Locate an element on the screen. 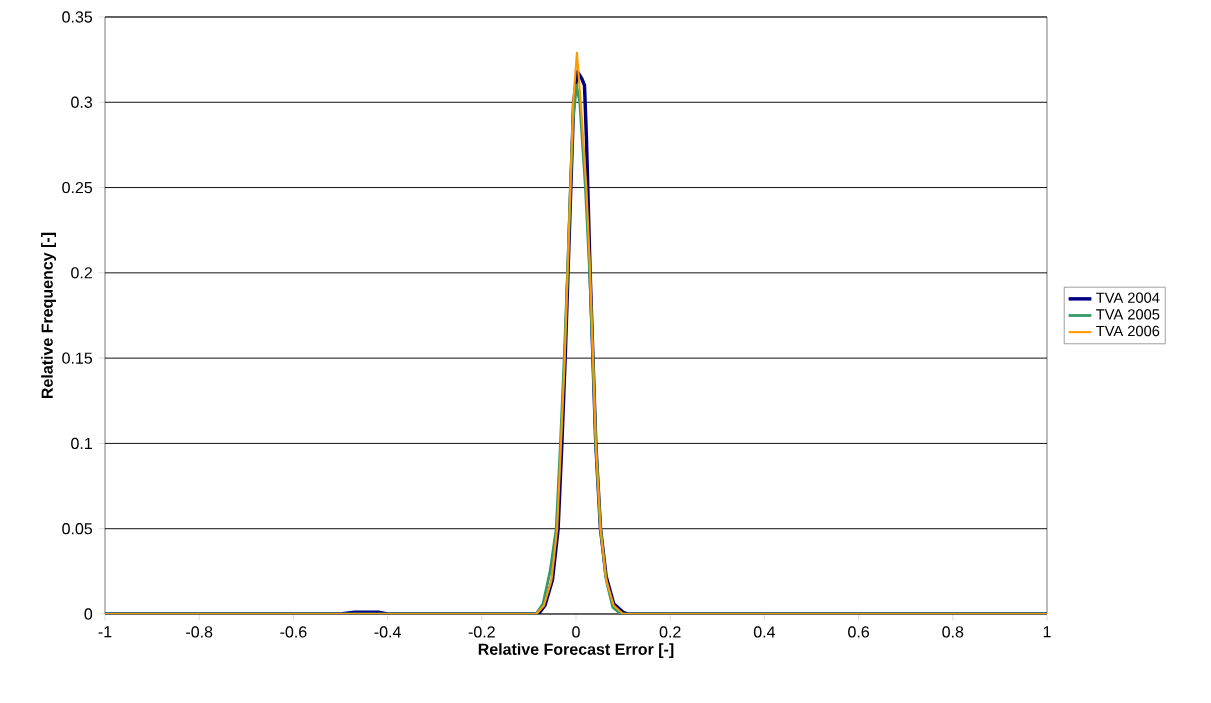 This screenshot has height=703, width=1211. y-tick-label: 0.35 is located at coordinates (77, 17).